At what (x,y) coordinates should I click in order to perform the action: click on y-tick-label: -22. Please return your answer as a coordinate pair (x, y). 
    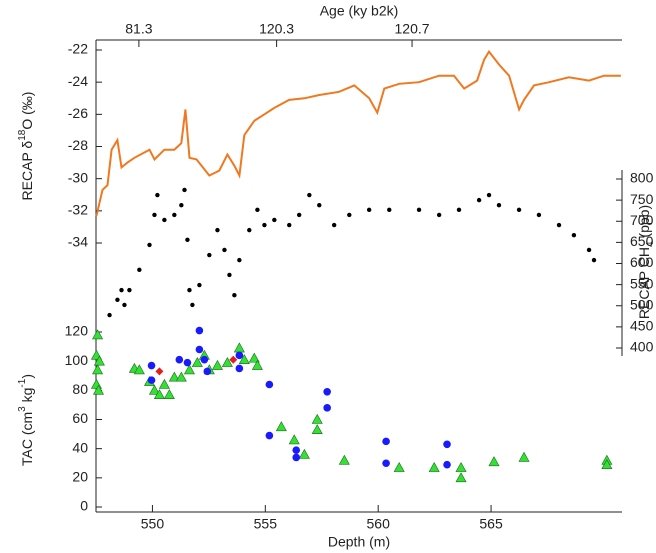
    Looking at the image, I should click on (78, 49).